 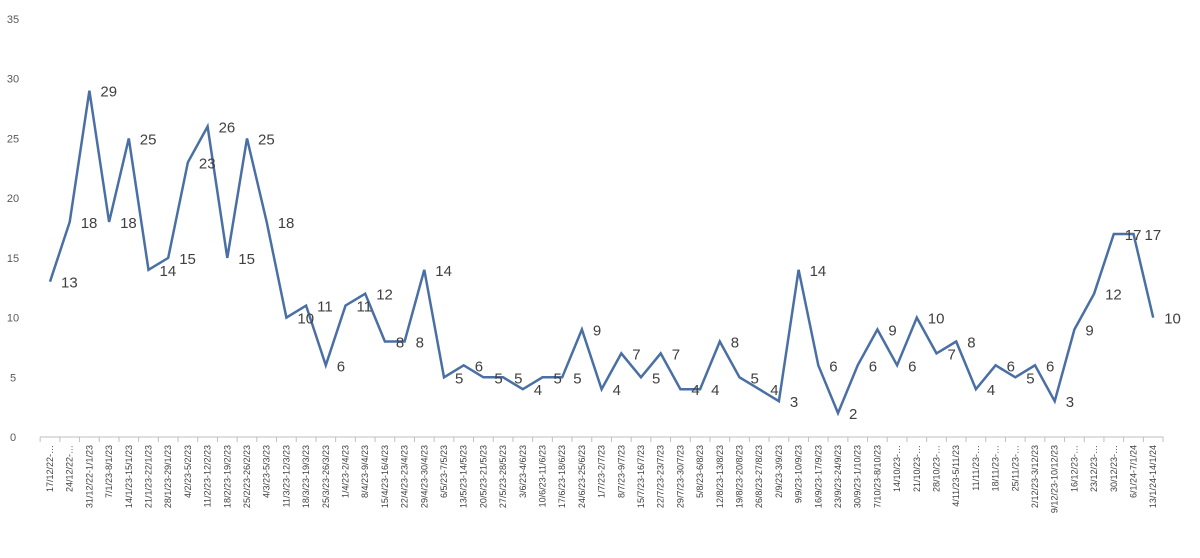 What do you see at coordinates (818, 476) in the screenshot?
I see `x-tick-label: 16/9/23-17/9/23` at bounding box center [818, 476].